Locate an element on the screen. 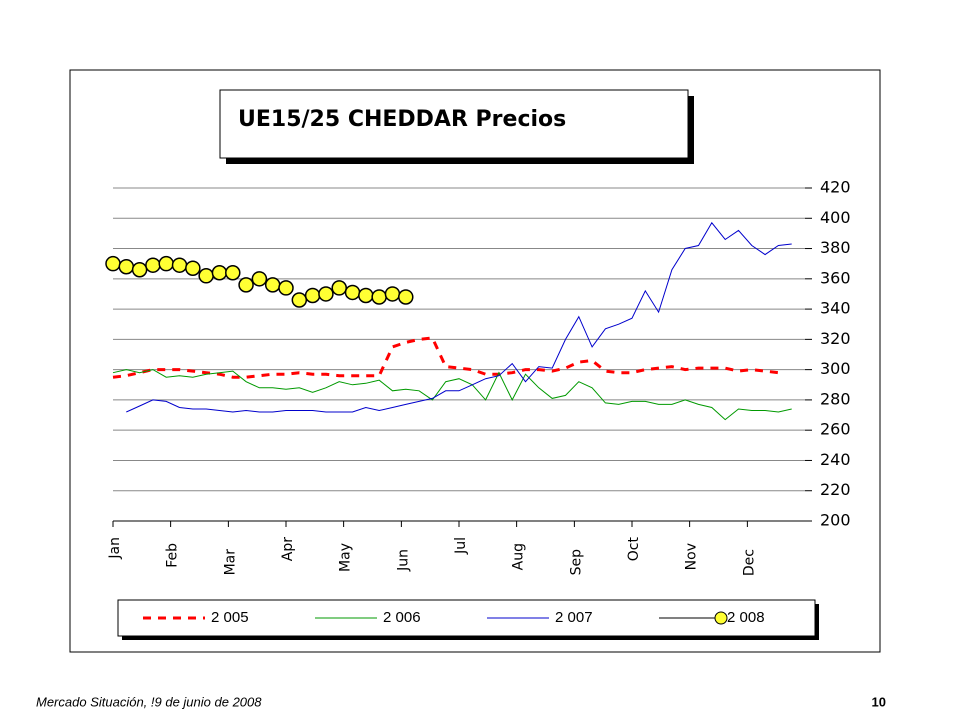 The height and width of the screenshot is (724, 960). y-tick-label: 300 is located at coordinates (835, 368).